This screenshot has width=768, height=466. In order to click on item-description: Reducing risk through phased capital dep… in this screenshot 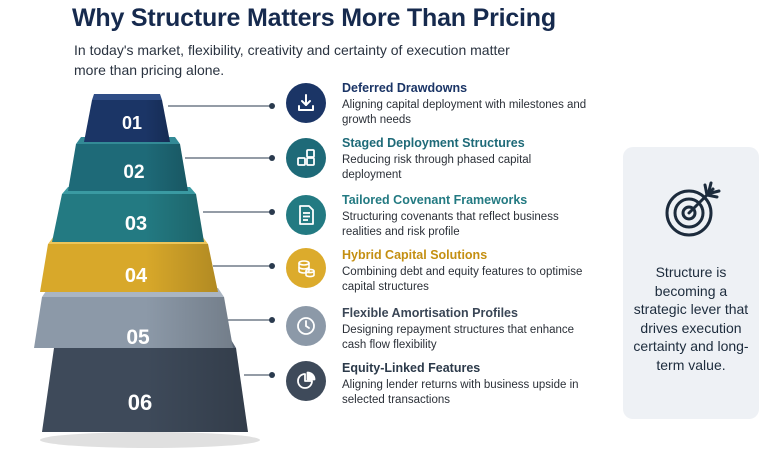, I will do `click(437, 167)`.